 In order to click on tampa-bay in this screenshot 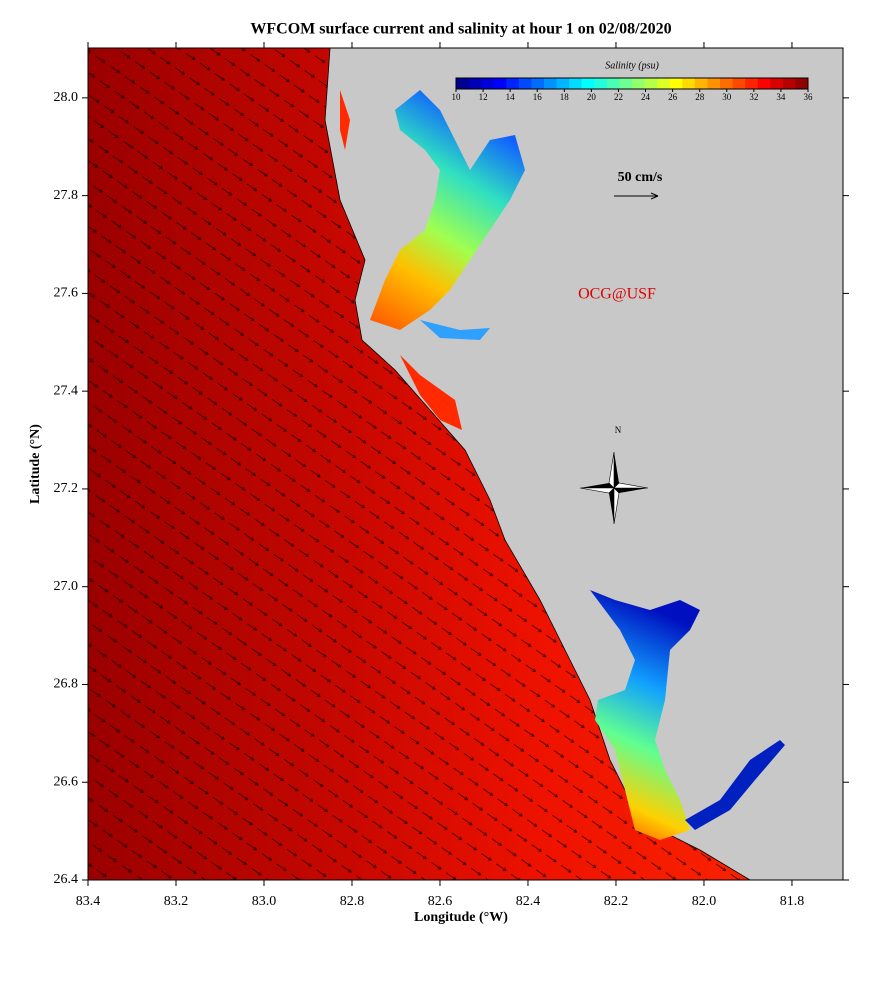, I will do `click(447, 210)`.